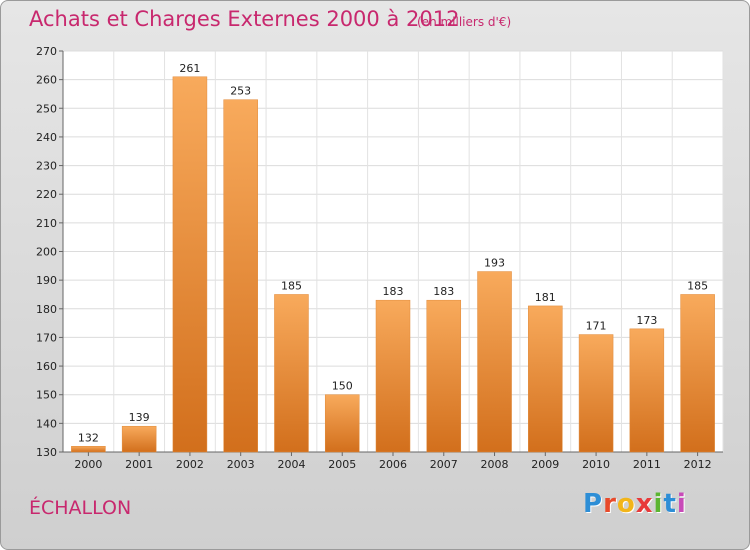  Describe the element at coordinates (647, 464) in the screenshot. I see `x-tick-label: 2011` at that location.